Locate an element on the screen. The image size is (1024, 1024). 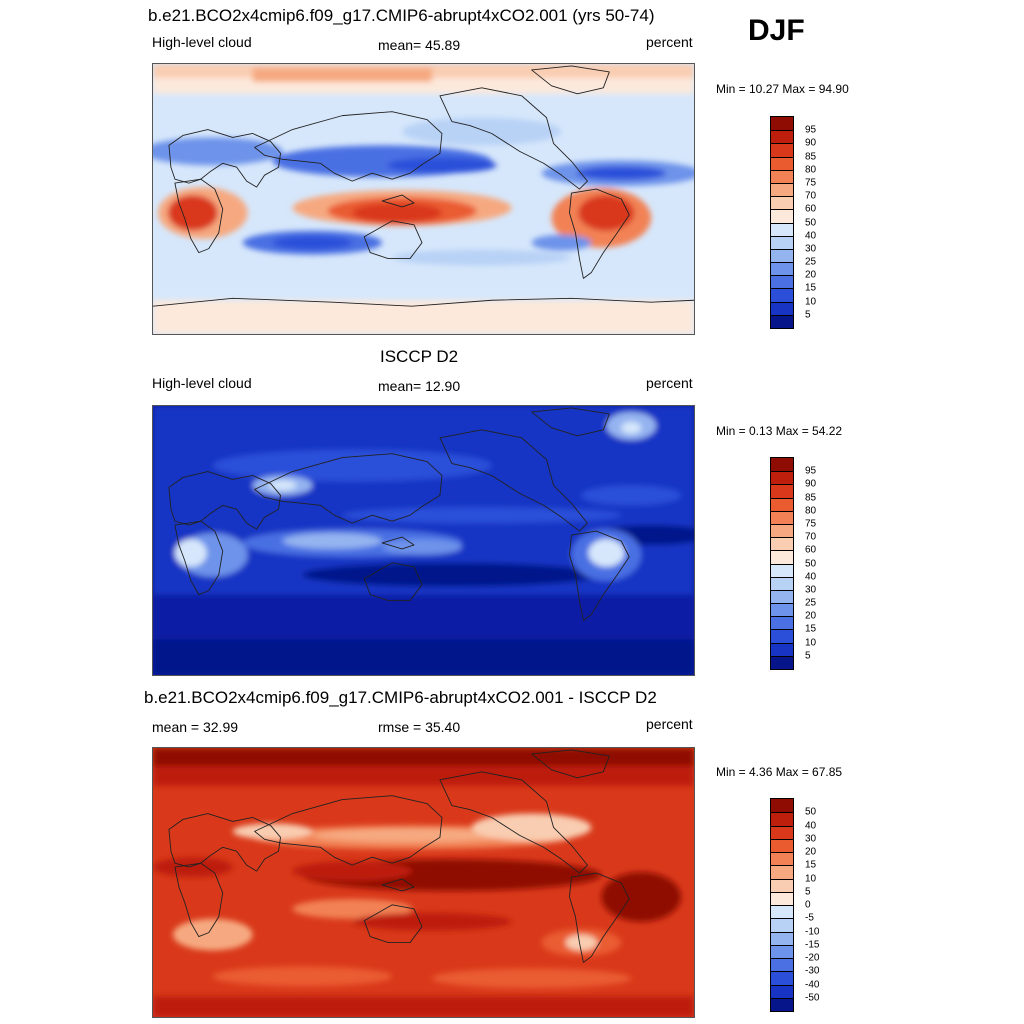
panel-3-rmse-label: rmse = 35.40 is located at coordinates (419, 727).